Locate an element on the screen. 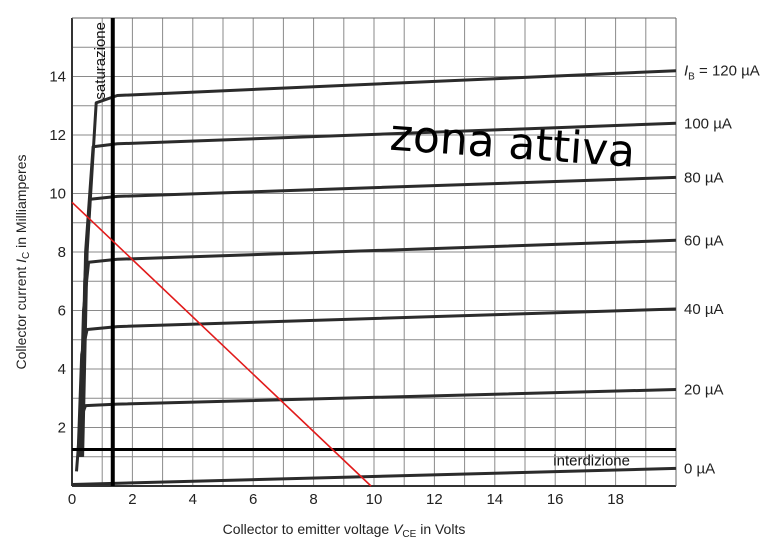 The height and width of the screenshot is (547, 763). curve-label-0: IB = 120 µA is located at coordinates (722, 73).